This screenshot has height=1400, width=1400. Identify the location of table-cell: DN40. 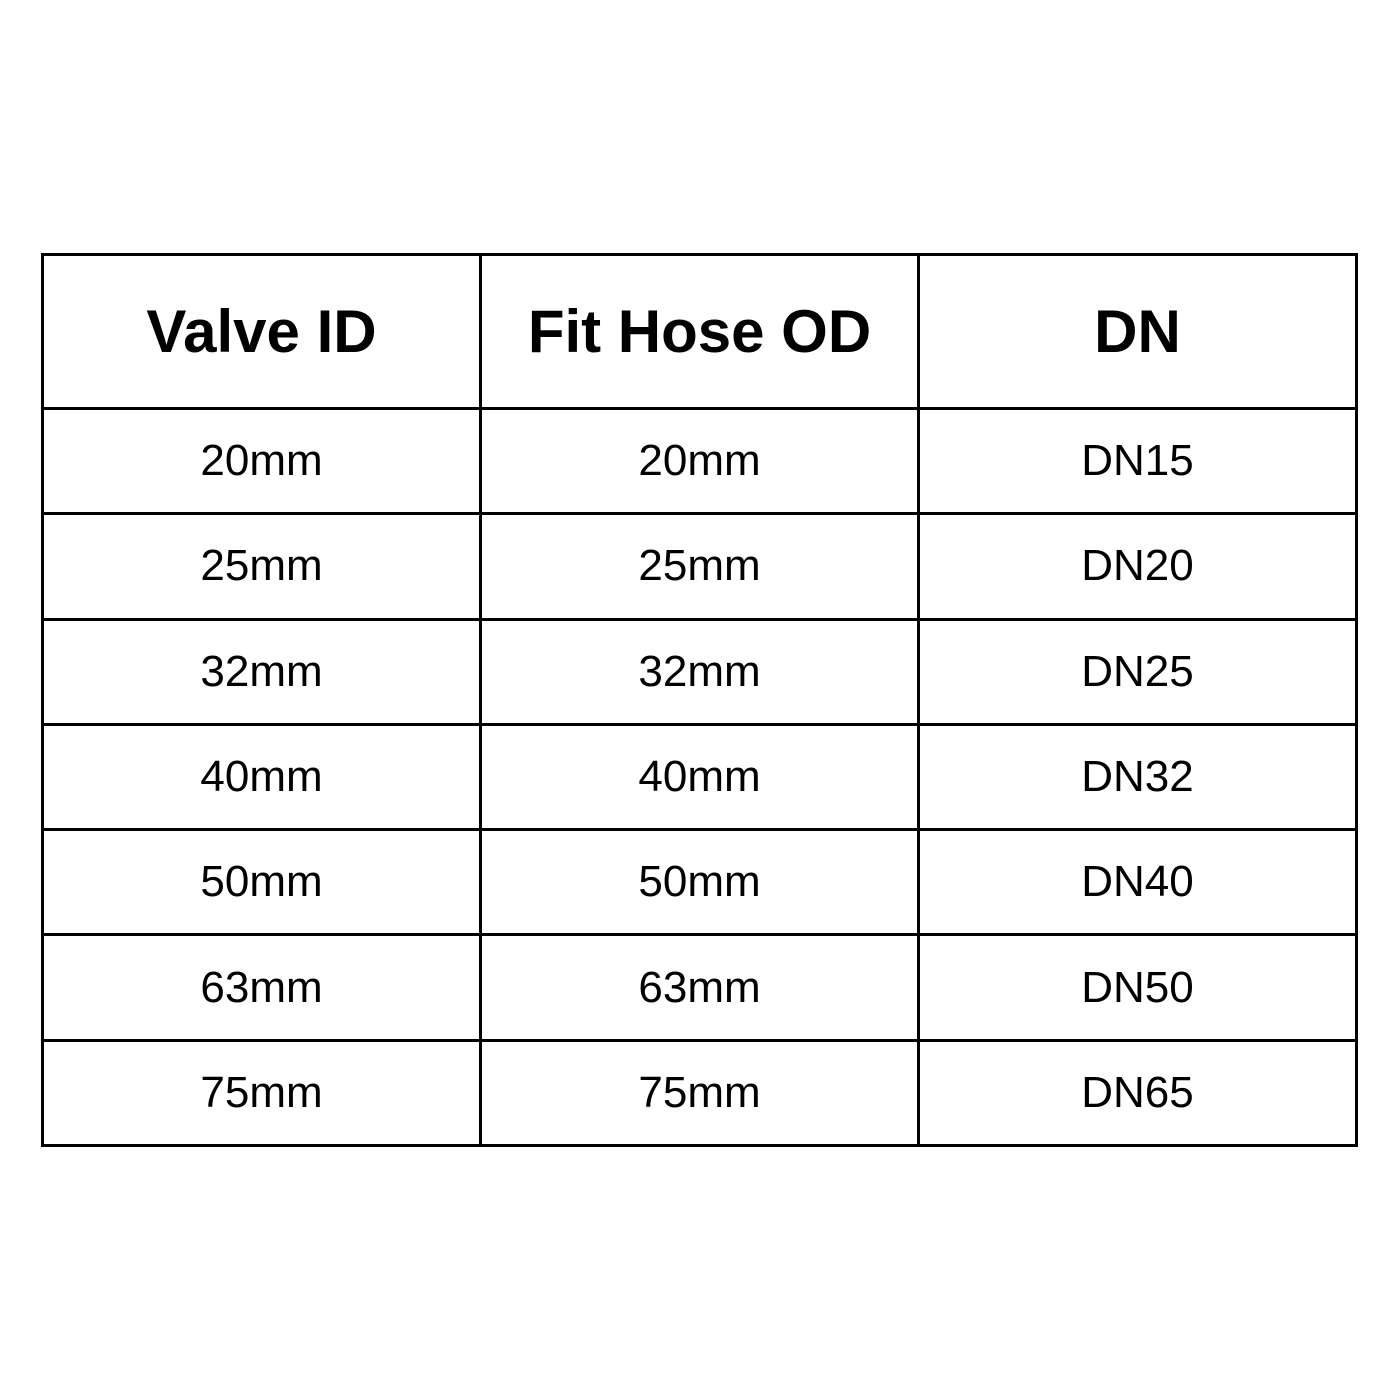
(1137, 882).